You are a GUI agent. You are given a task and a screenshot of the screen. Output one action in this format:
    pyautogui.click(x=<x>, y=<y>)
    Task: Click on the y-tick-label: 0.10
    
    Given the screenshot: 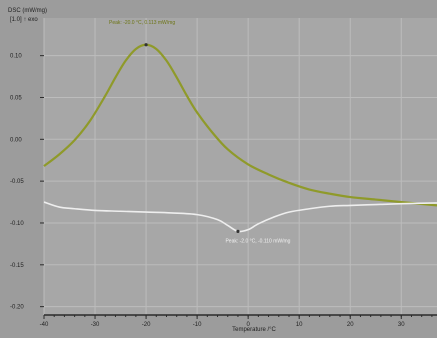 What is the action you would take?
    pyautogui.click(x=16, y=57)
    